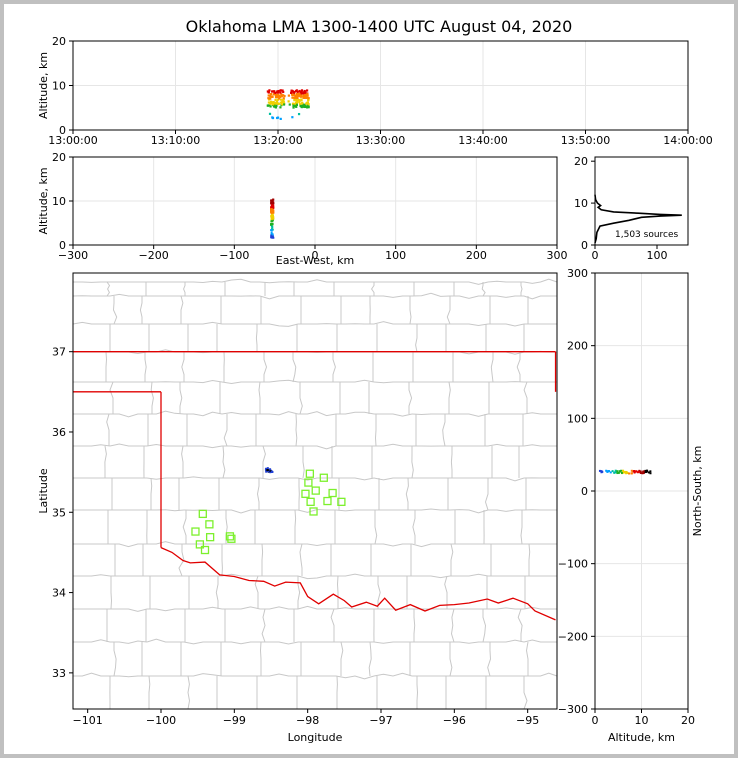 This screenshot has height=758, width=738. I want to click on longitude-tick-label: −98, so click(307, 720).